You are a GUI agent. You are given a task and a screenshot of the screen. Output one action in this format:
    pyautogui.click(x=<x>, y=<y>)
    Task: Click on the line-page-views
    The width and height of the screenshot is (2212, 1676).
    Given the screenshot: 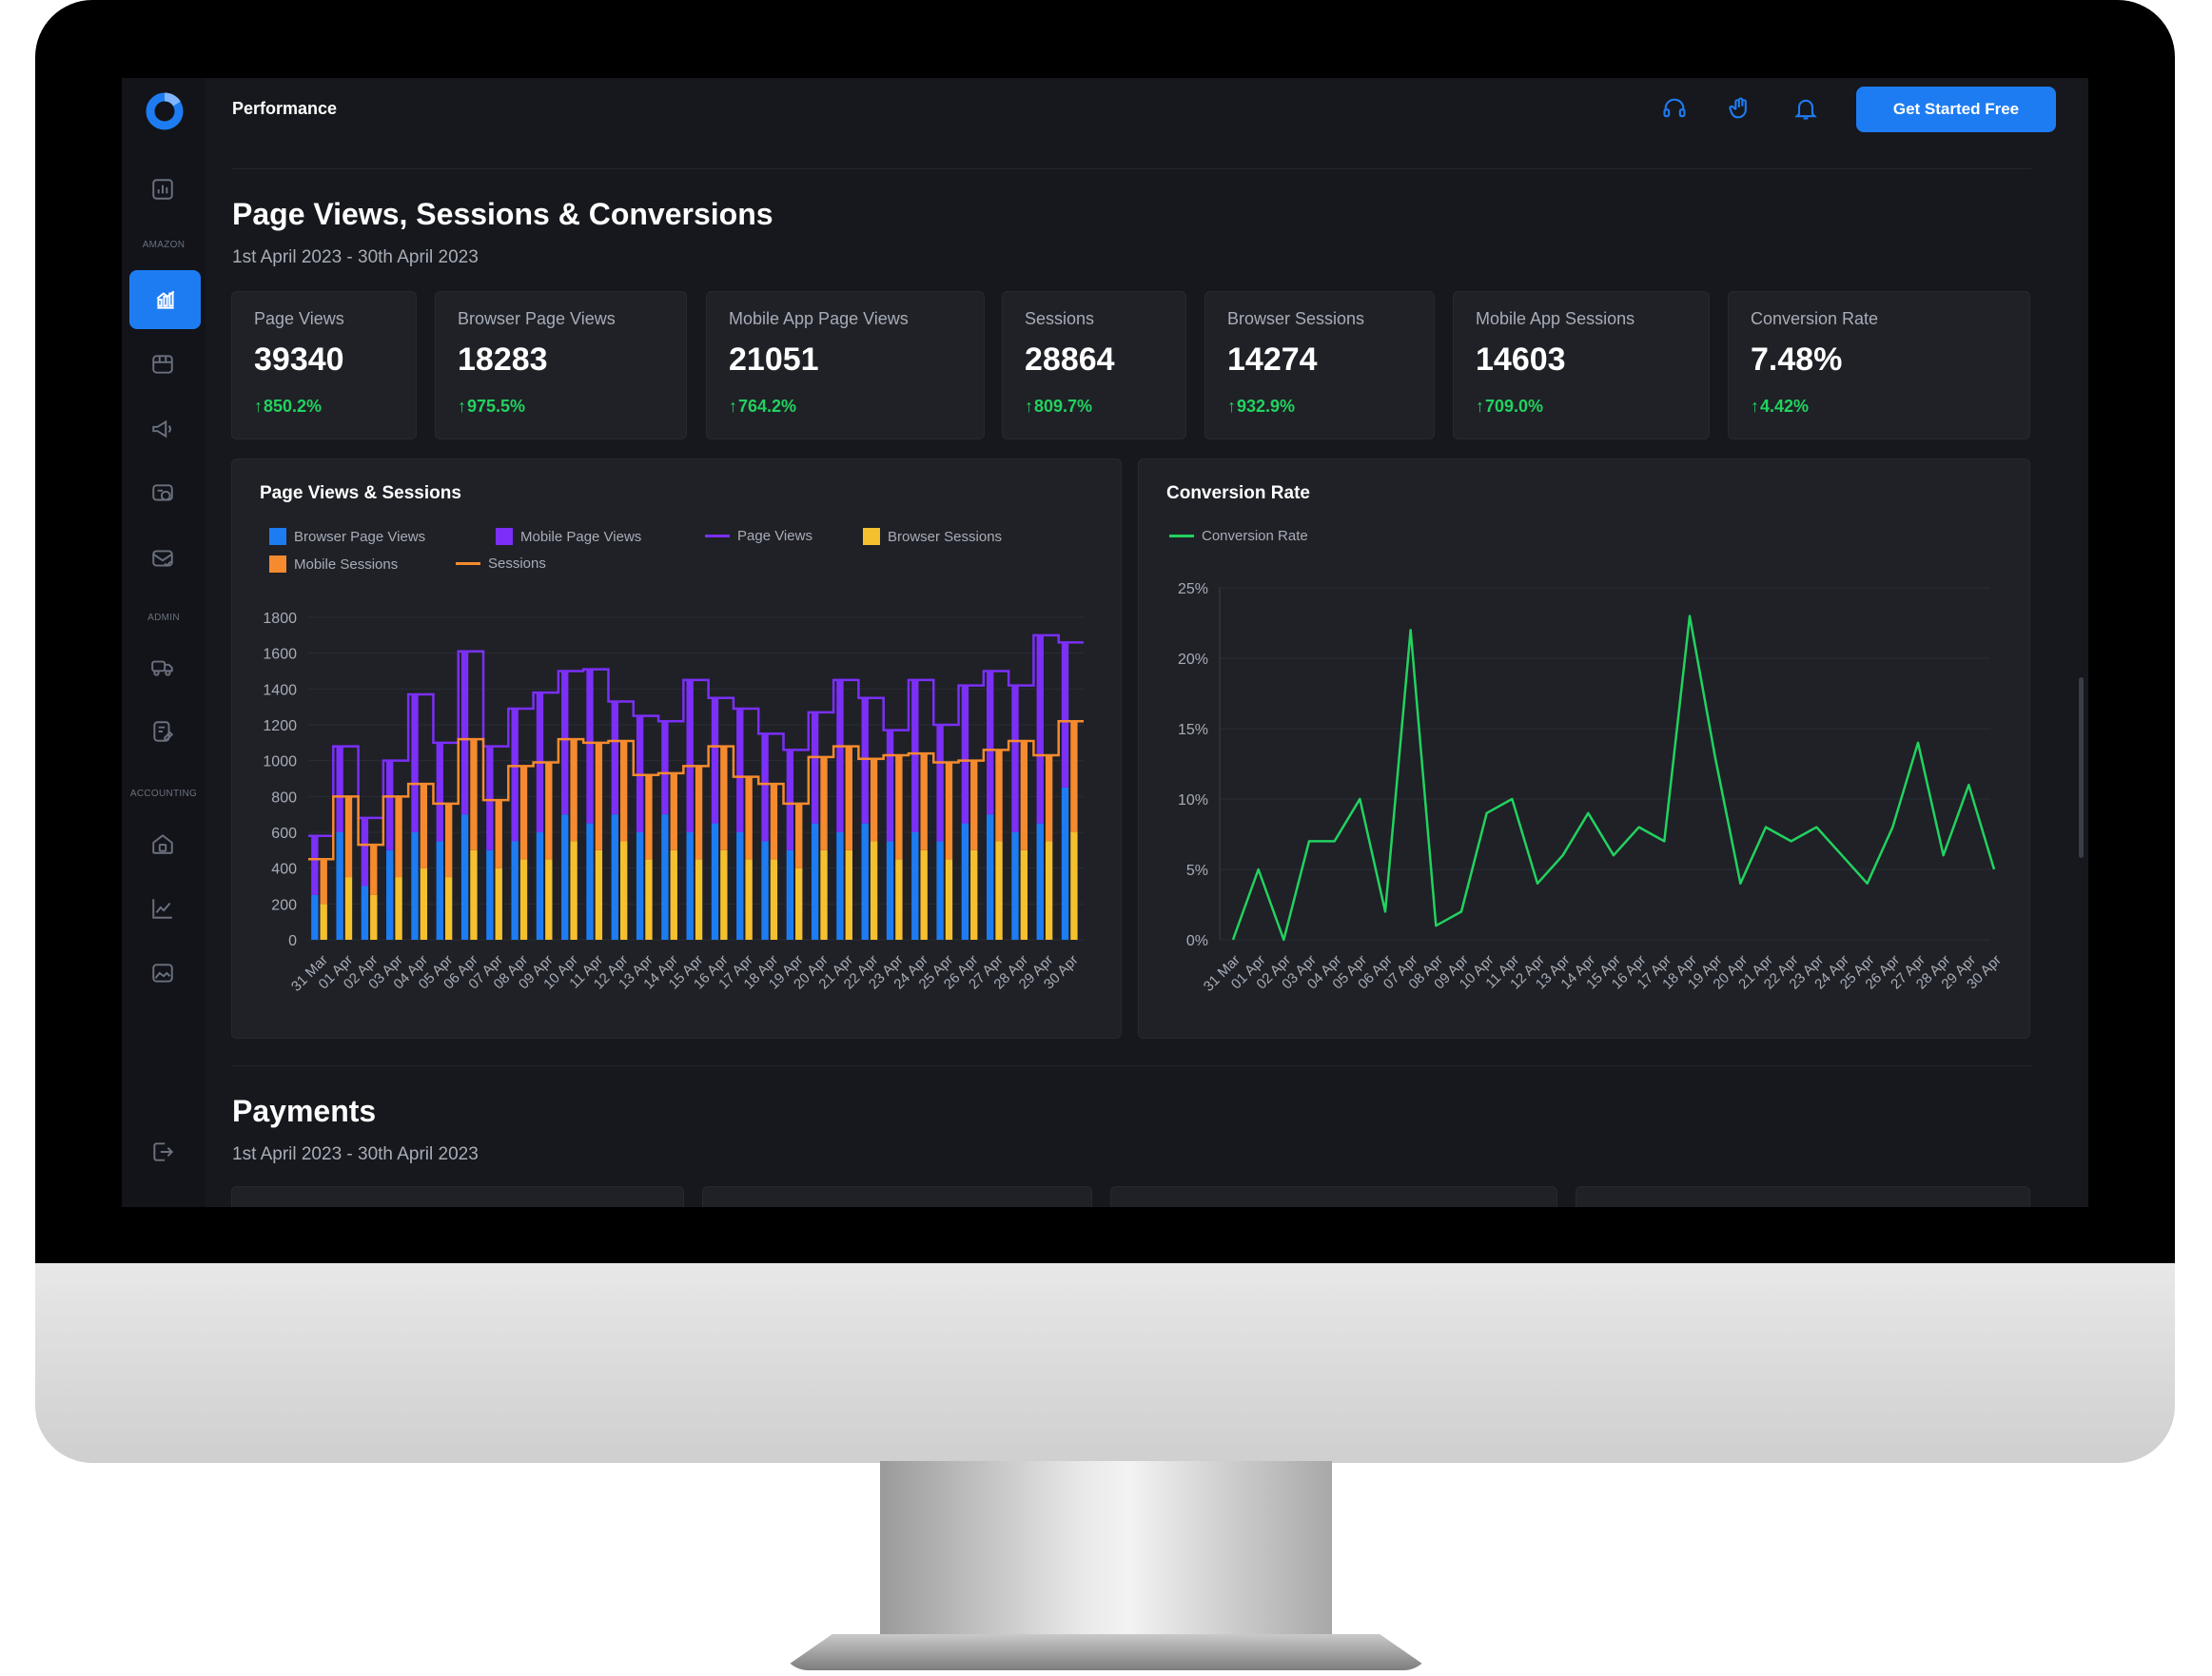 What is the action you would take?
    pyautogui.click(x=696, y=735)
    